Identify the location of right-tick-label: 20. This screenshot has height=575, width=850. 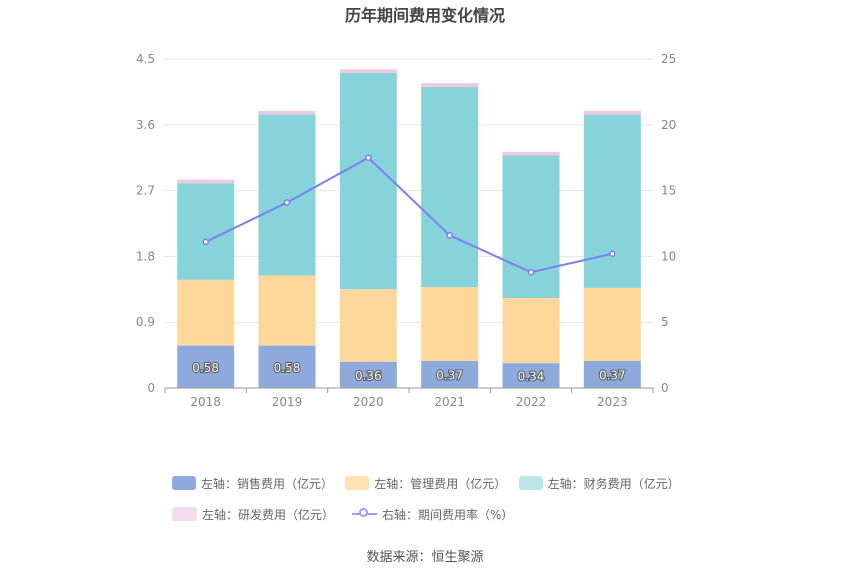
(668, 125).